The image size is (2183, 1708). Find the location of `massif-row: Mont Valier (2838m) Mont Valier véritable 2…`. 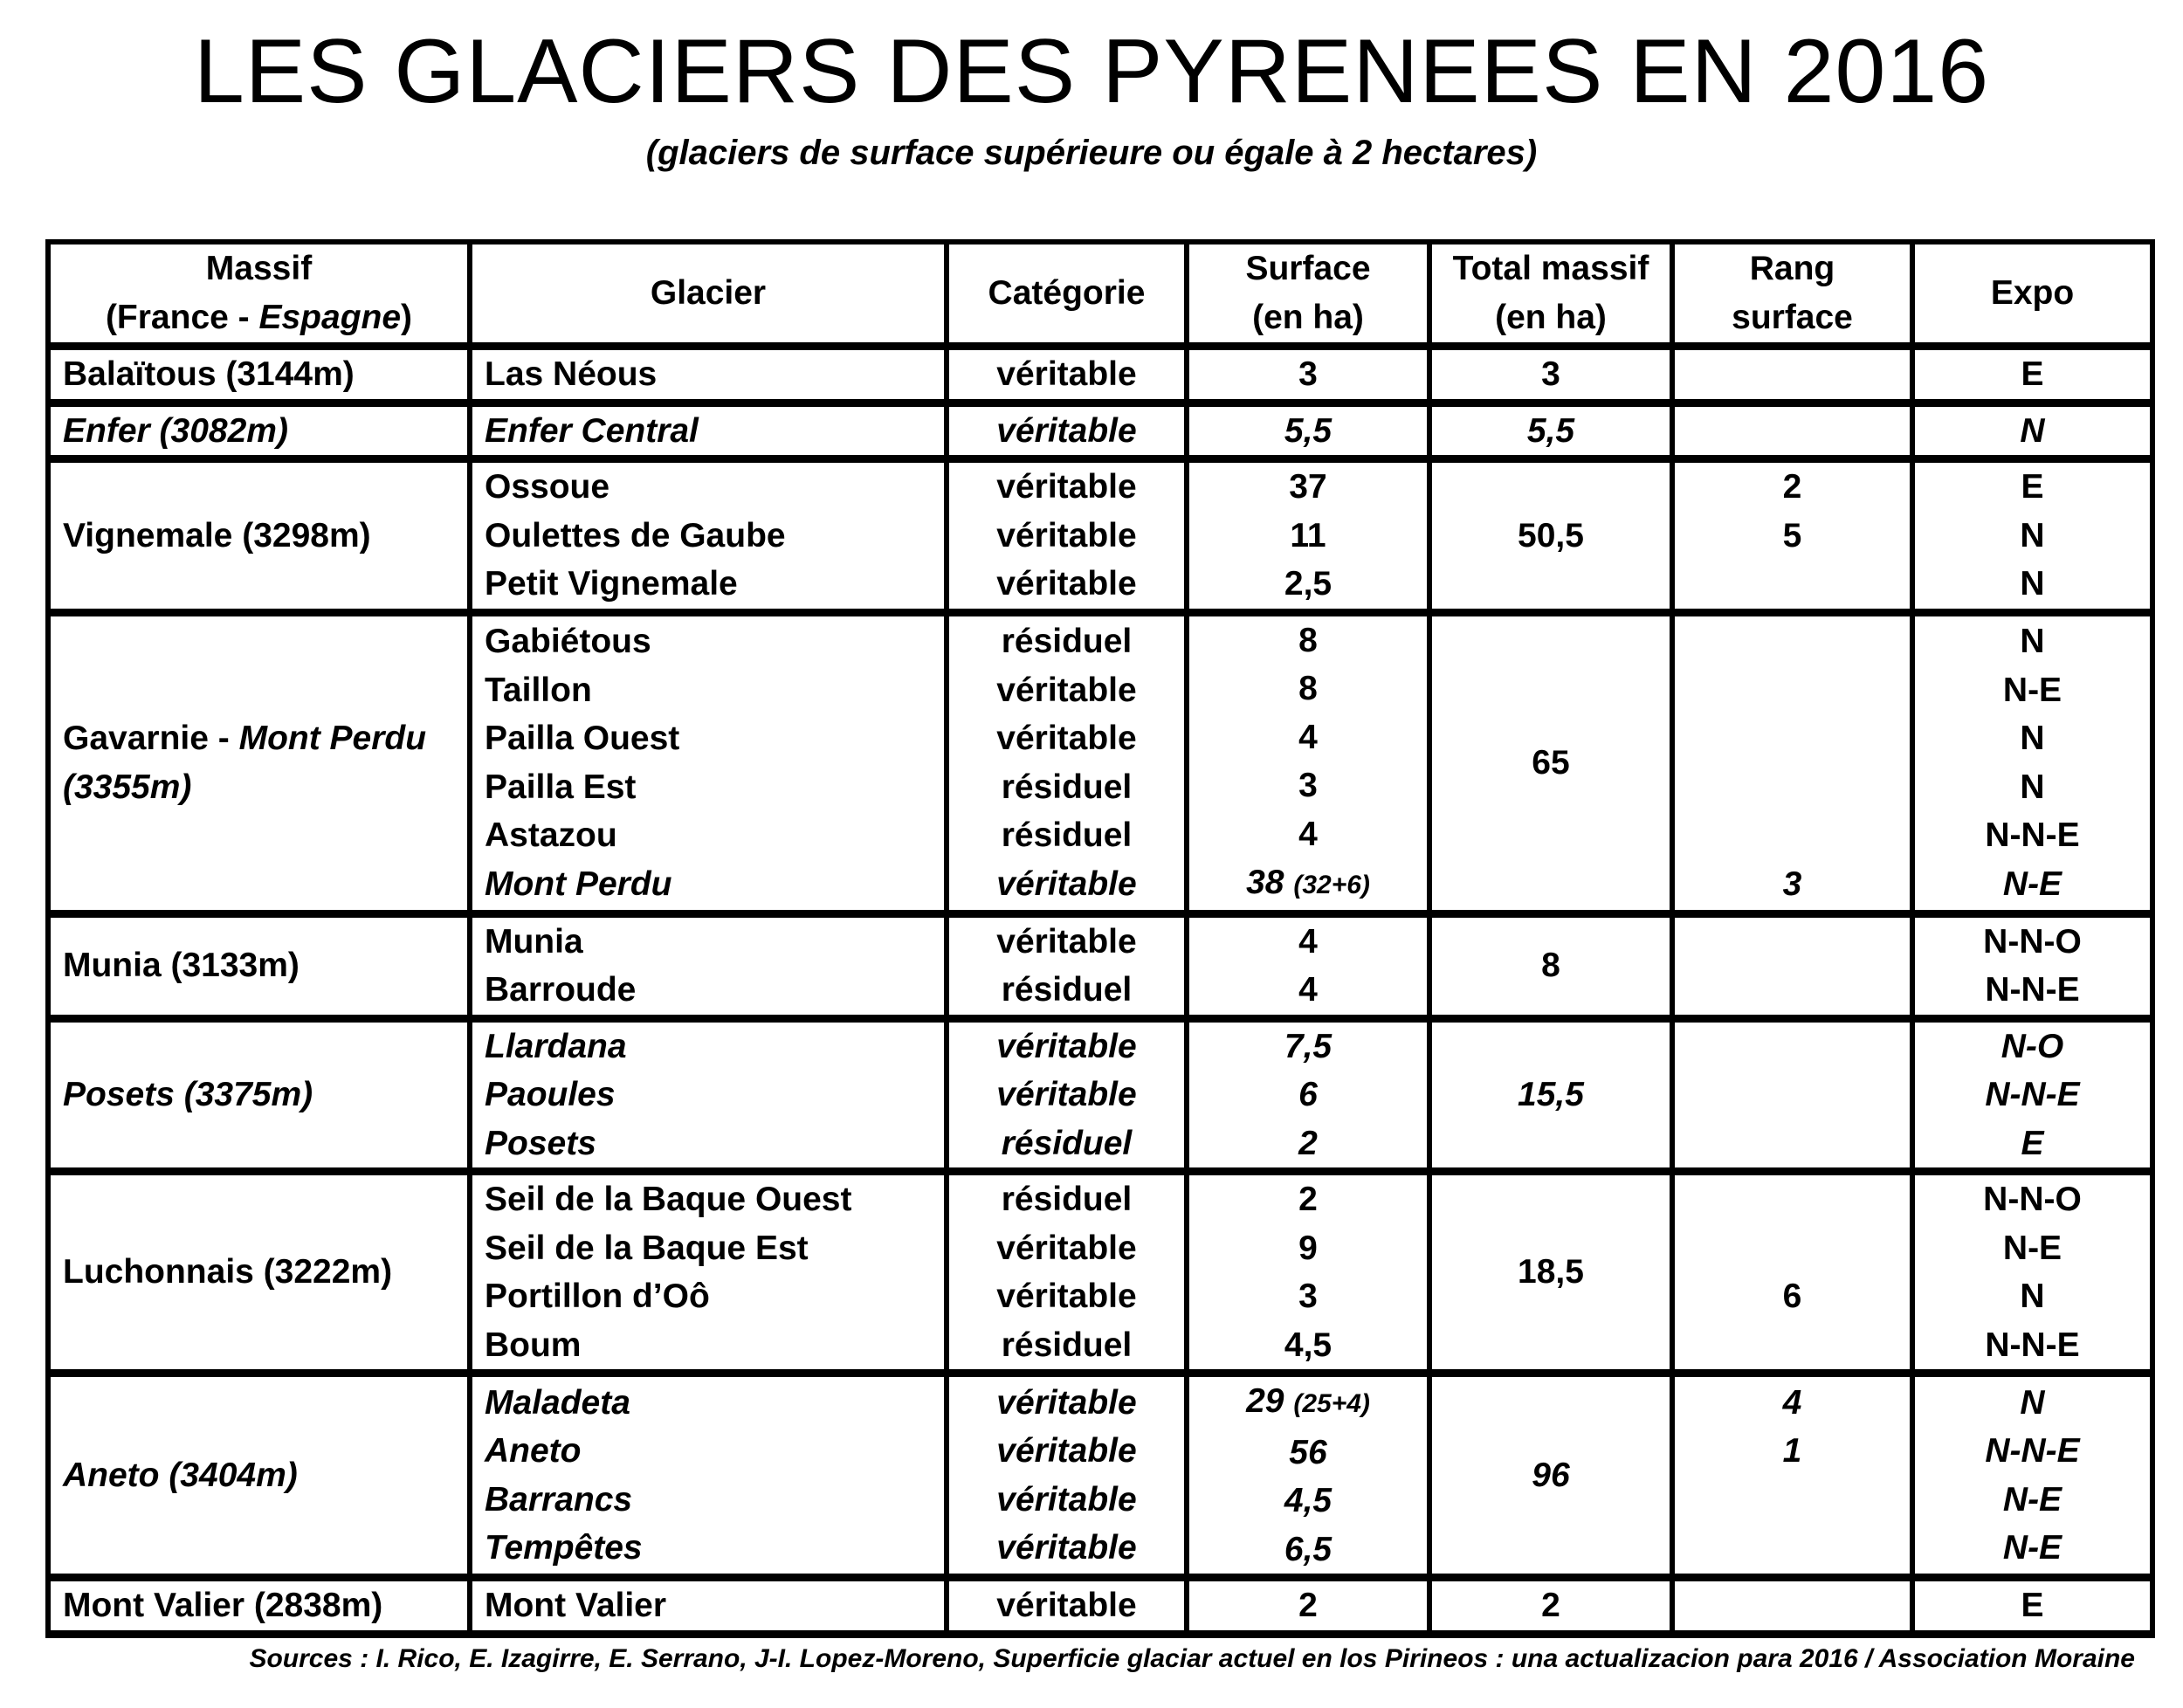

massif-row: Mont Valier (2838m) Mont Valier véritable 2… is located at coordinates (1100, 1606).